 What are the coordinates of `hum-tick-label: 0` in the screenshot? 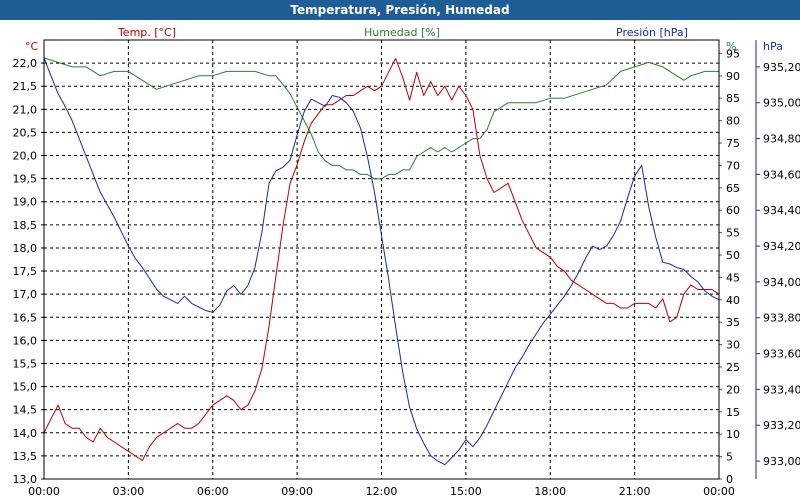 It's located at (729, 479).